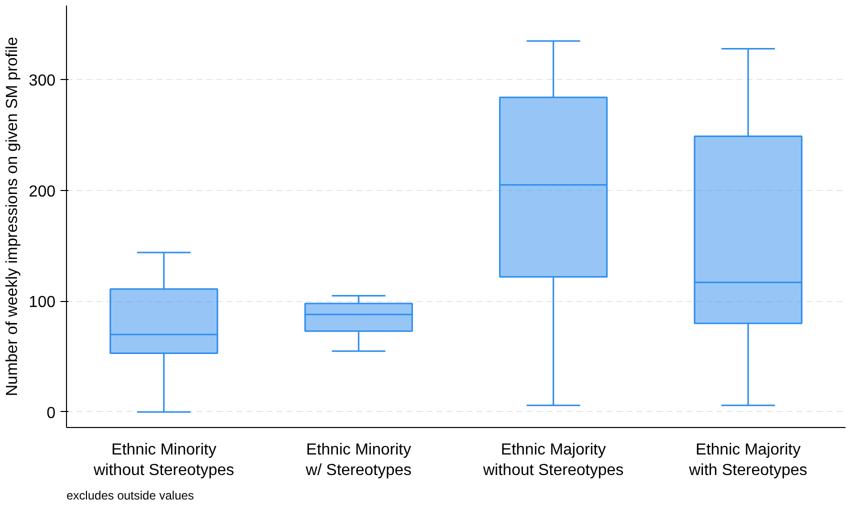  Describe the element at coordinates (748, 460) in the screenshot. I see `x-tick-label: Ethnic Majority with Stereotypes` at that location.